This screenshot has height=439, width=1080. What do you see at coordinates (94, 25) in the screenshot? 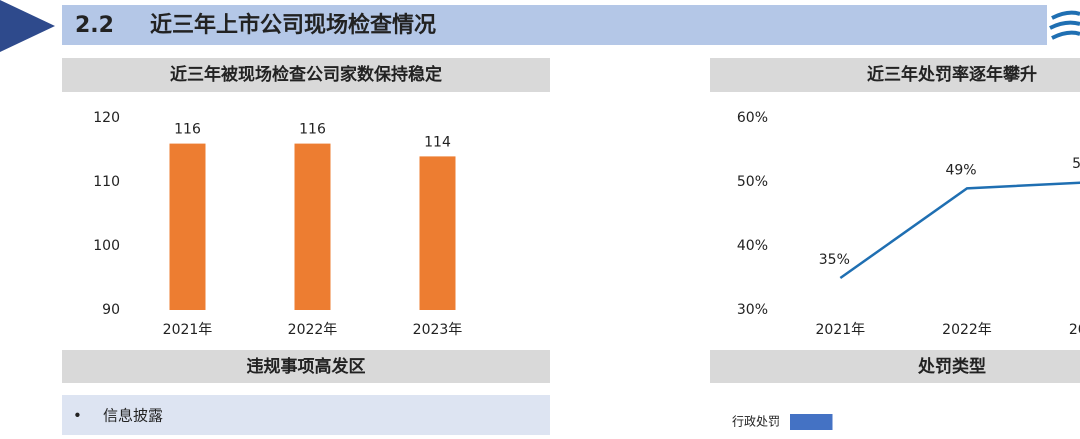
I see `header-number: 2.2` at bounding box center [94, 25].